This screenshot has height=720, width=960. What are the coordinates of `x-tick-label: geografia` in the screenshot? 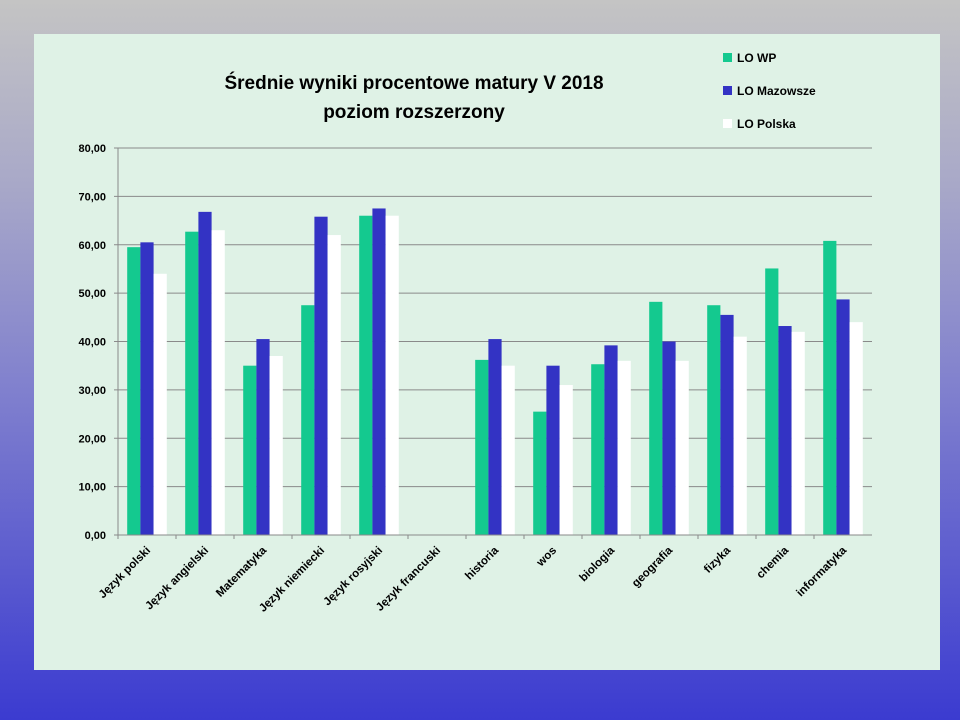 It's located at (653, 567).